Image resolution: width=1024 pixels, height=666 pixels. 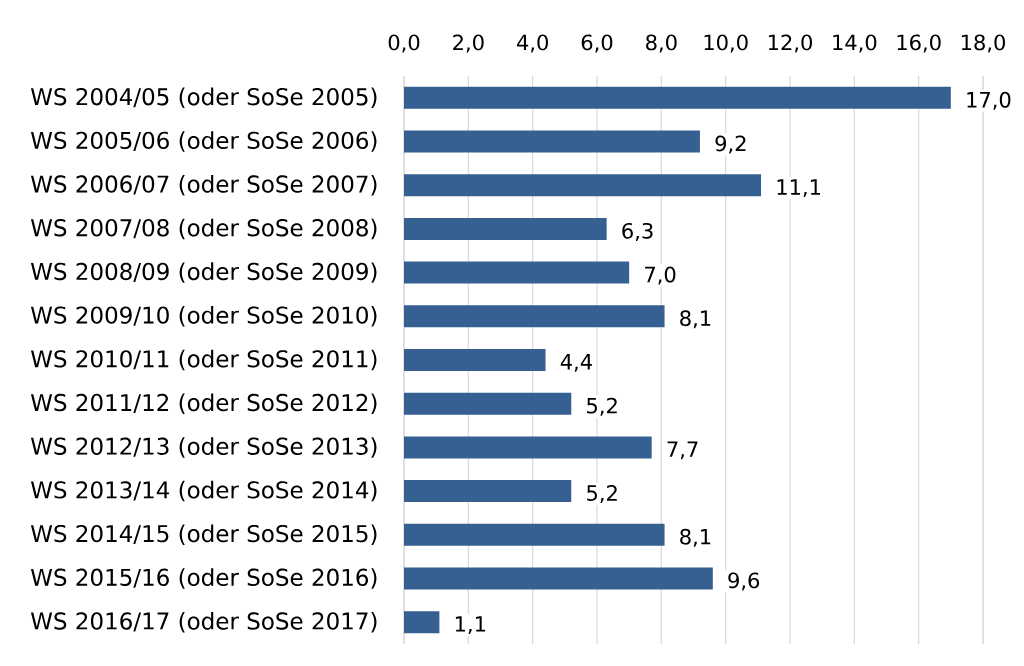 I want to click on data-label: 1,1, so click(x=470, y=625).